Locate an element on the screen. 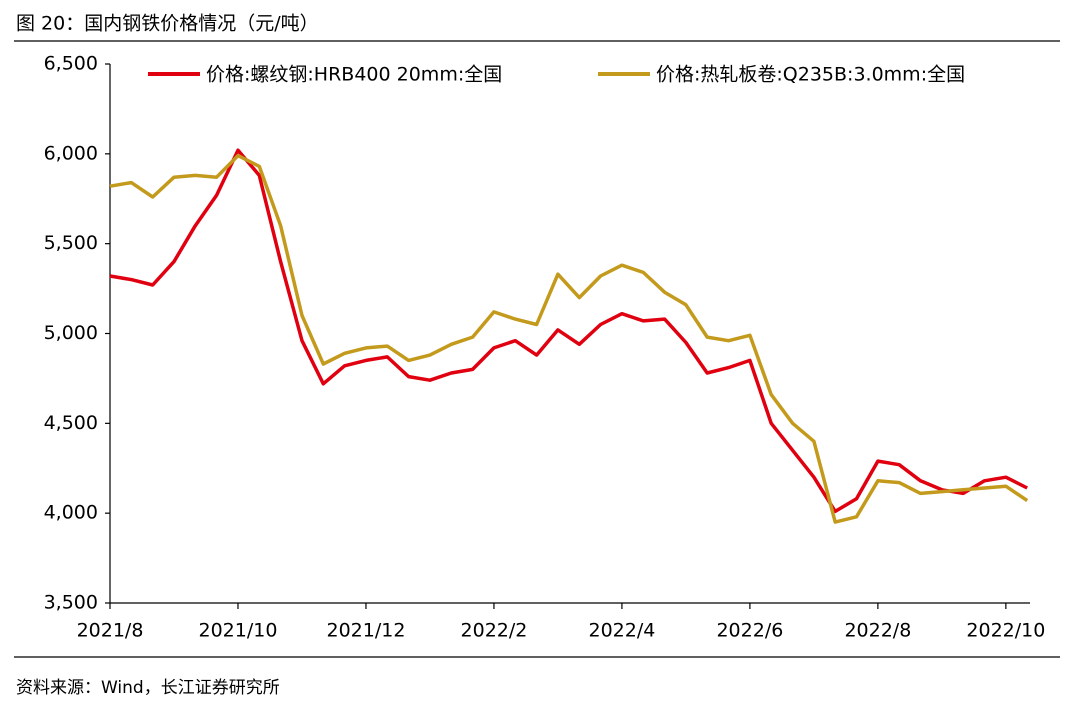 Image resolution: width=1075 pixels, height=715 pixels. y-tick-label: 4,000 is located at coordinates (71, 513).